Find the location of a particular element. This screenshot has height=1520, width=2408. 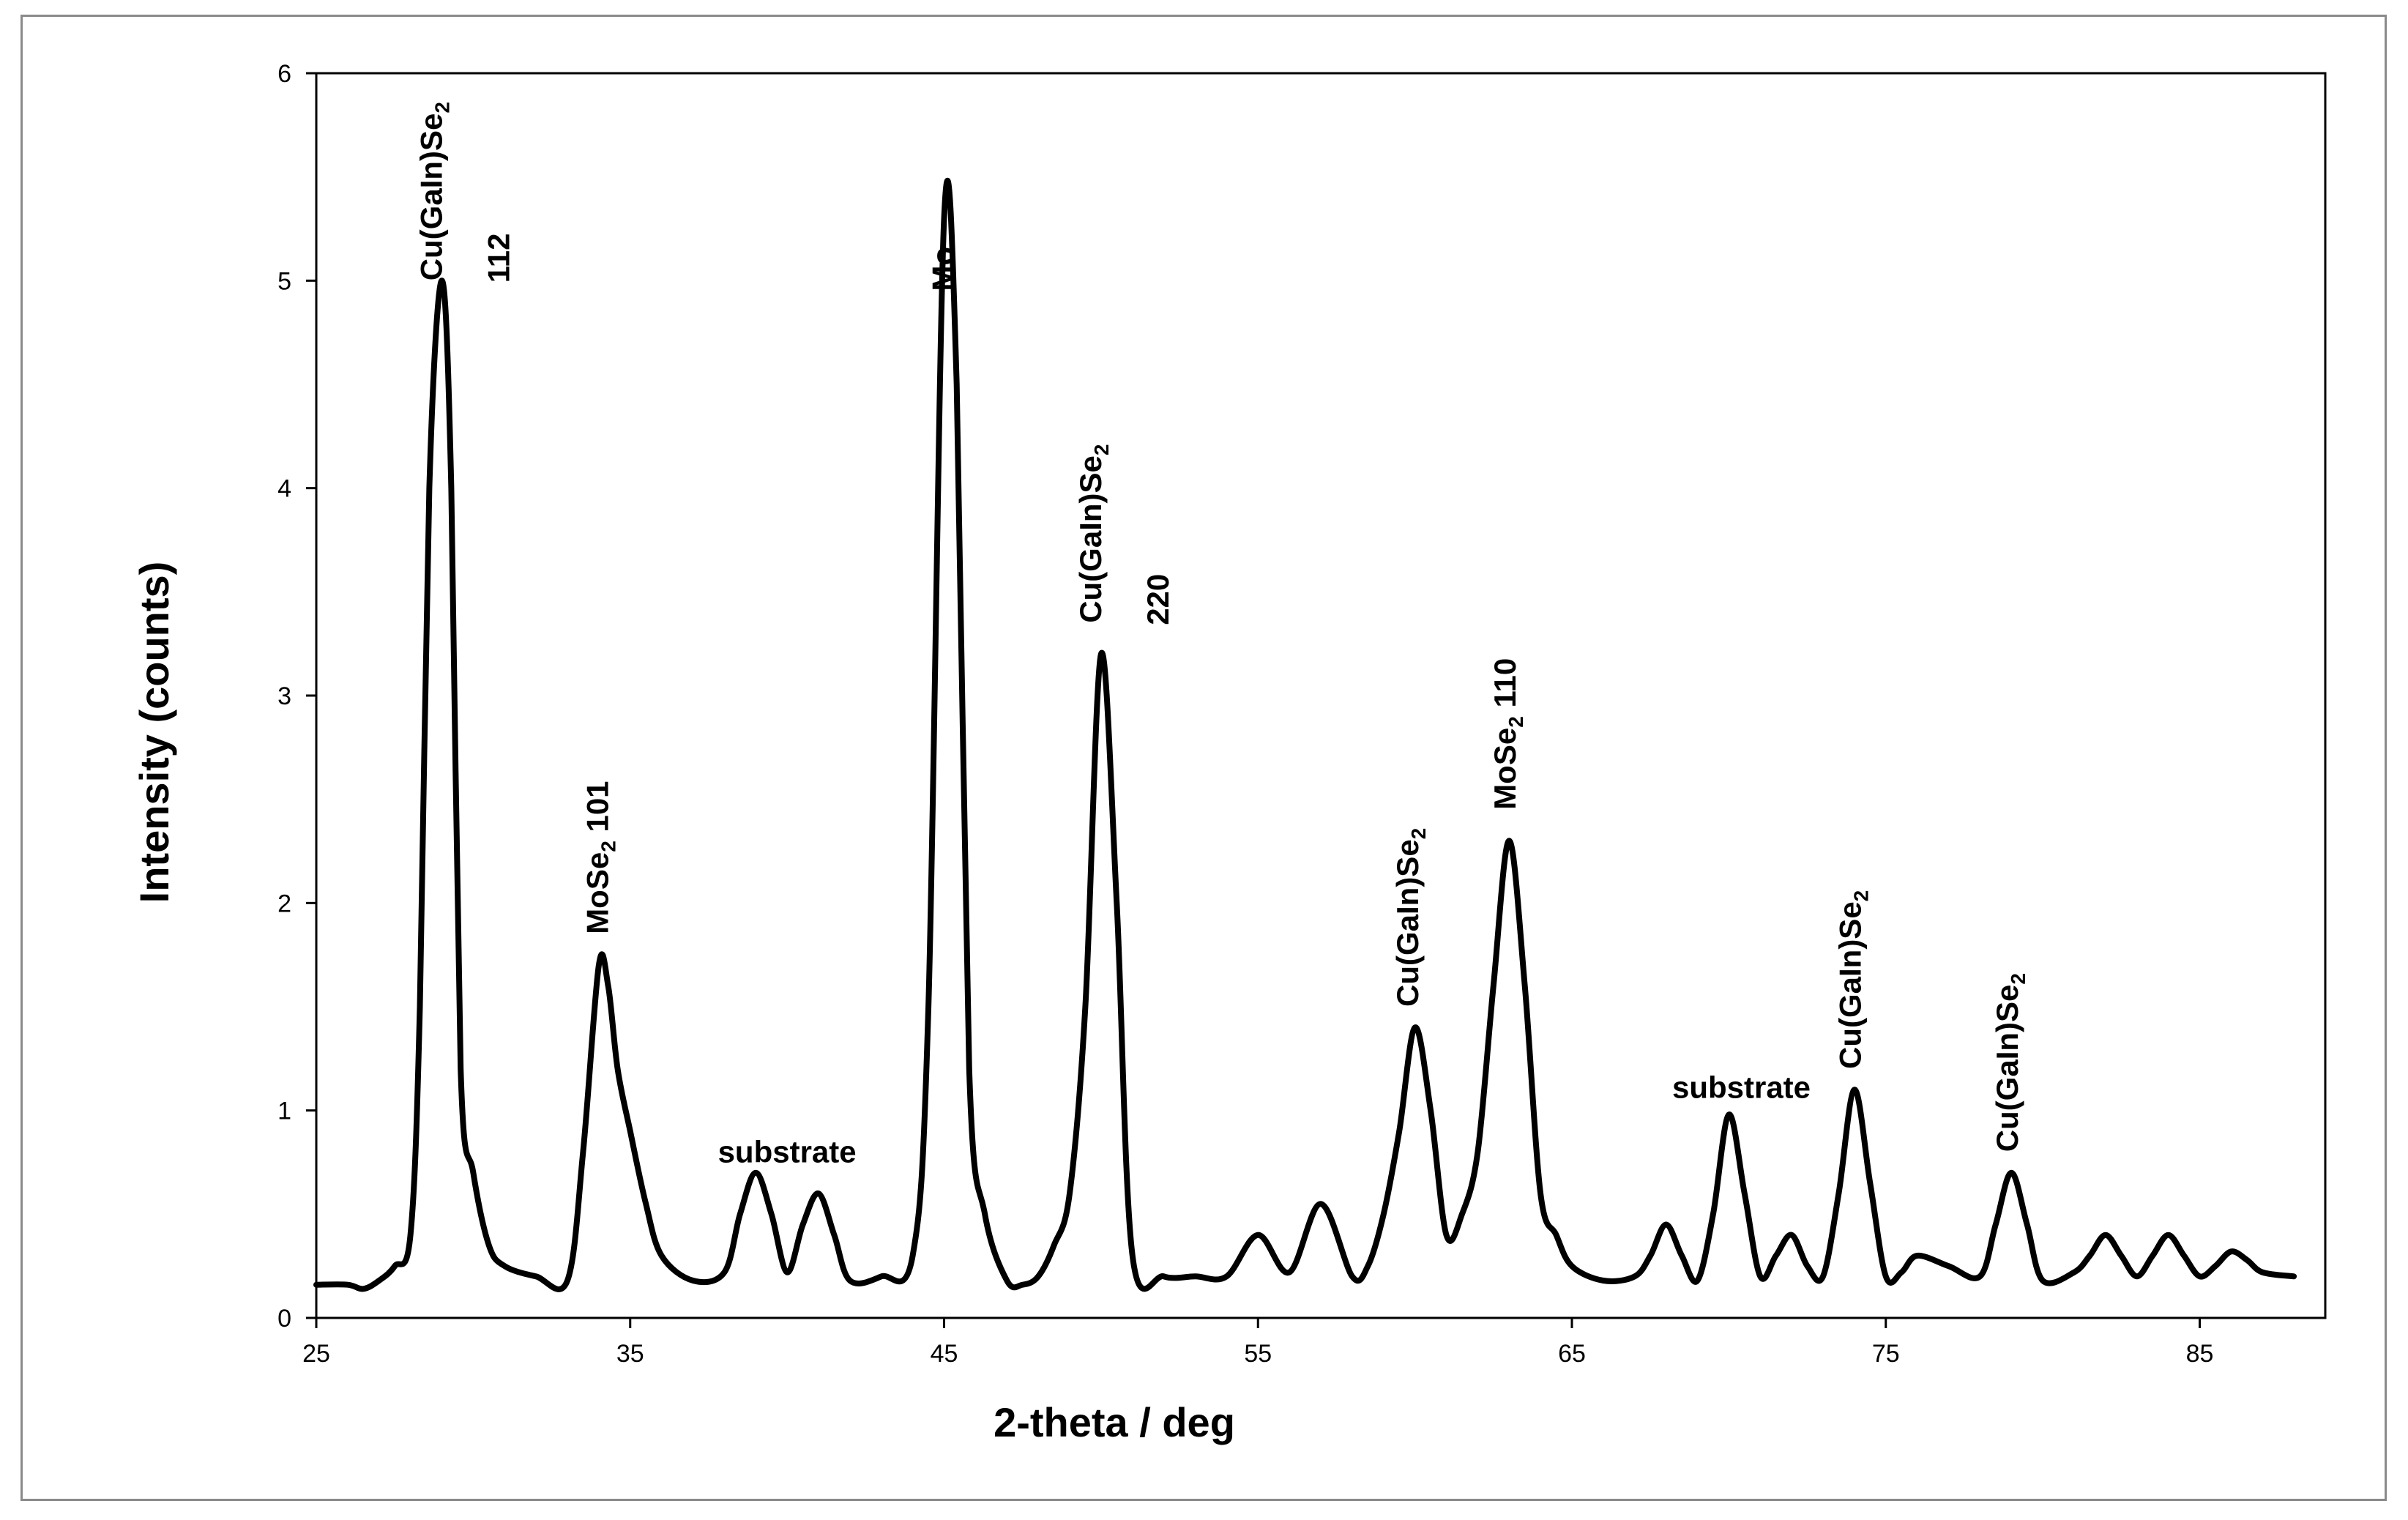

y-tick-label: 6 is located at coordinates (284, 74).